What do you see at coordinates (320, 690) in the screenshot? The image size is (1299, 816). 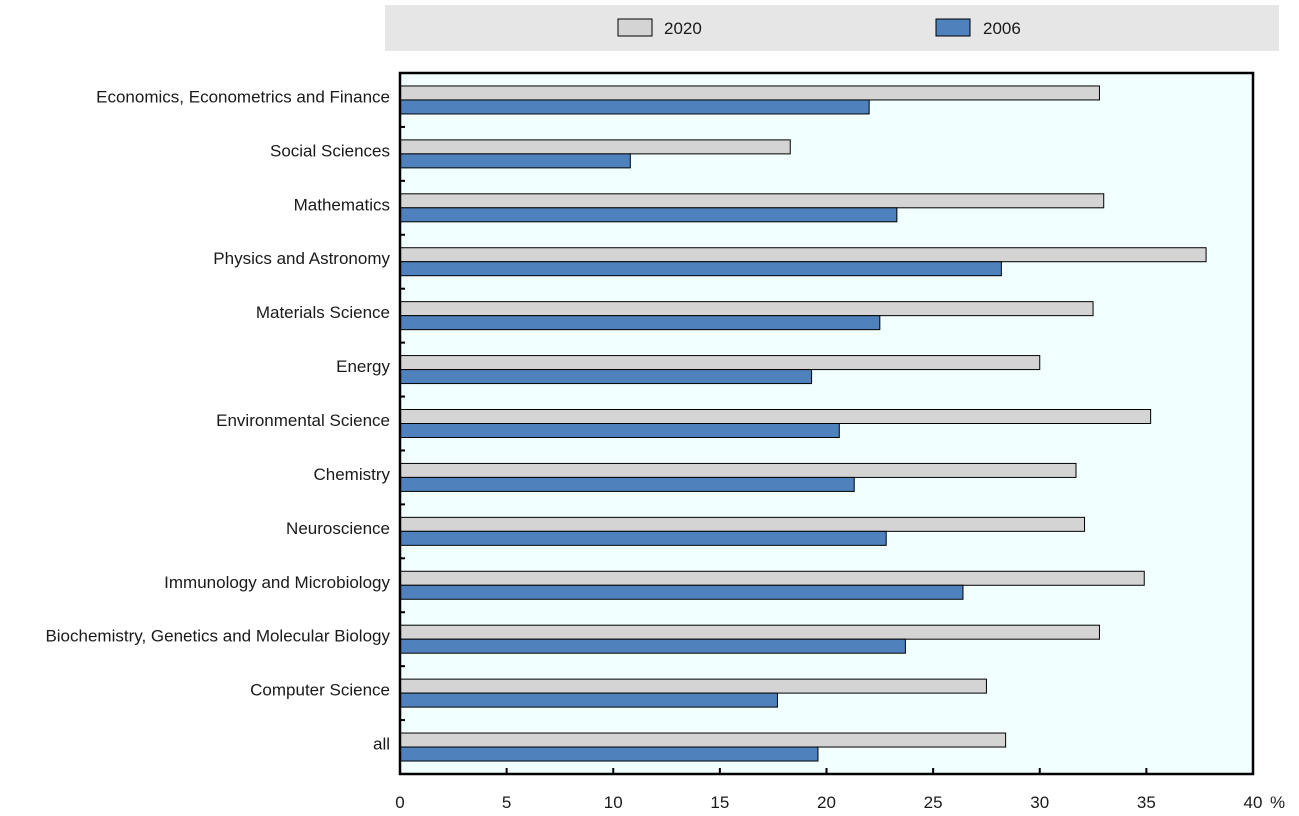 I see `category-label: Computer Science` at bounding box center [320, 690].